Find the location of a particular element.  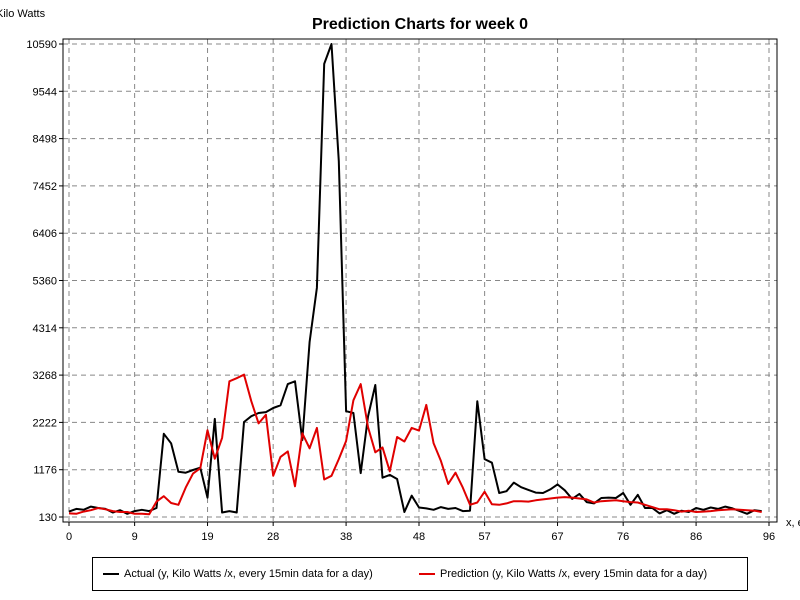

y-tick-label: 8498 is located at coordinates (45, 140).